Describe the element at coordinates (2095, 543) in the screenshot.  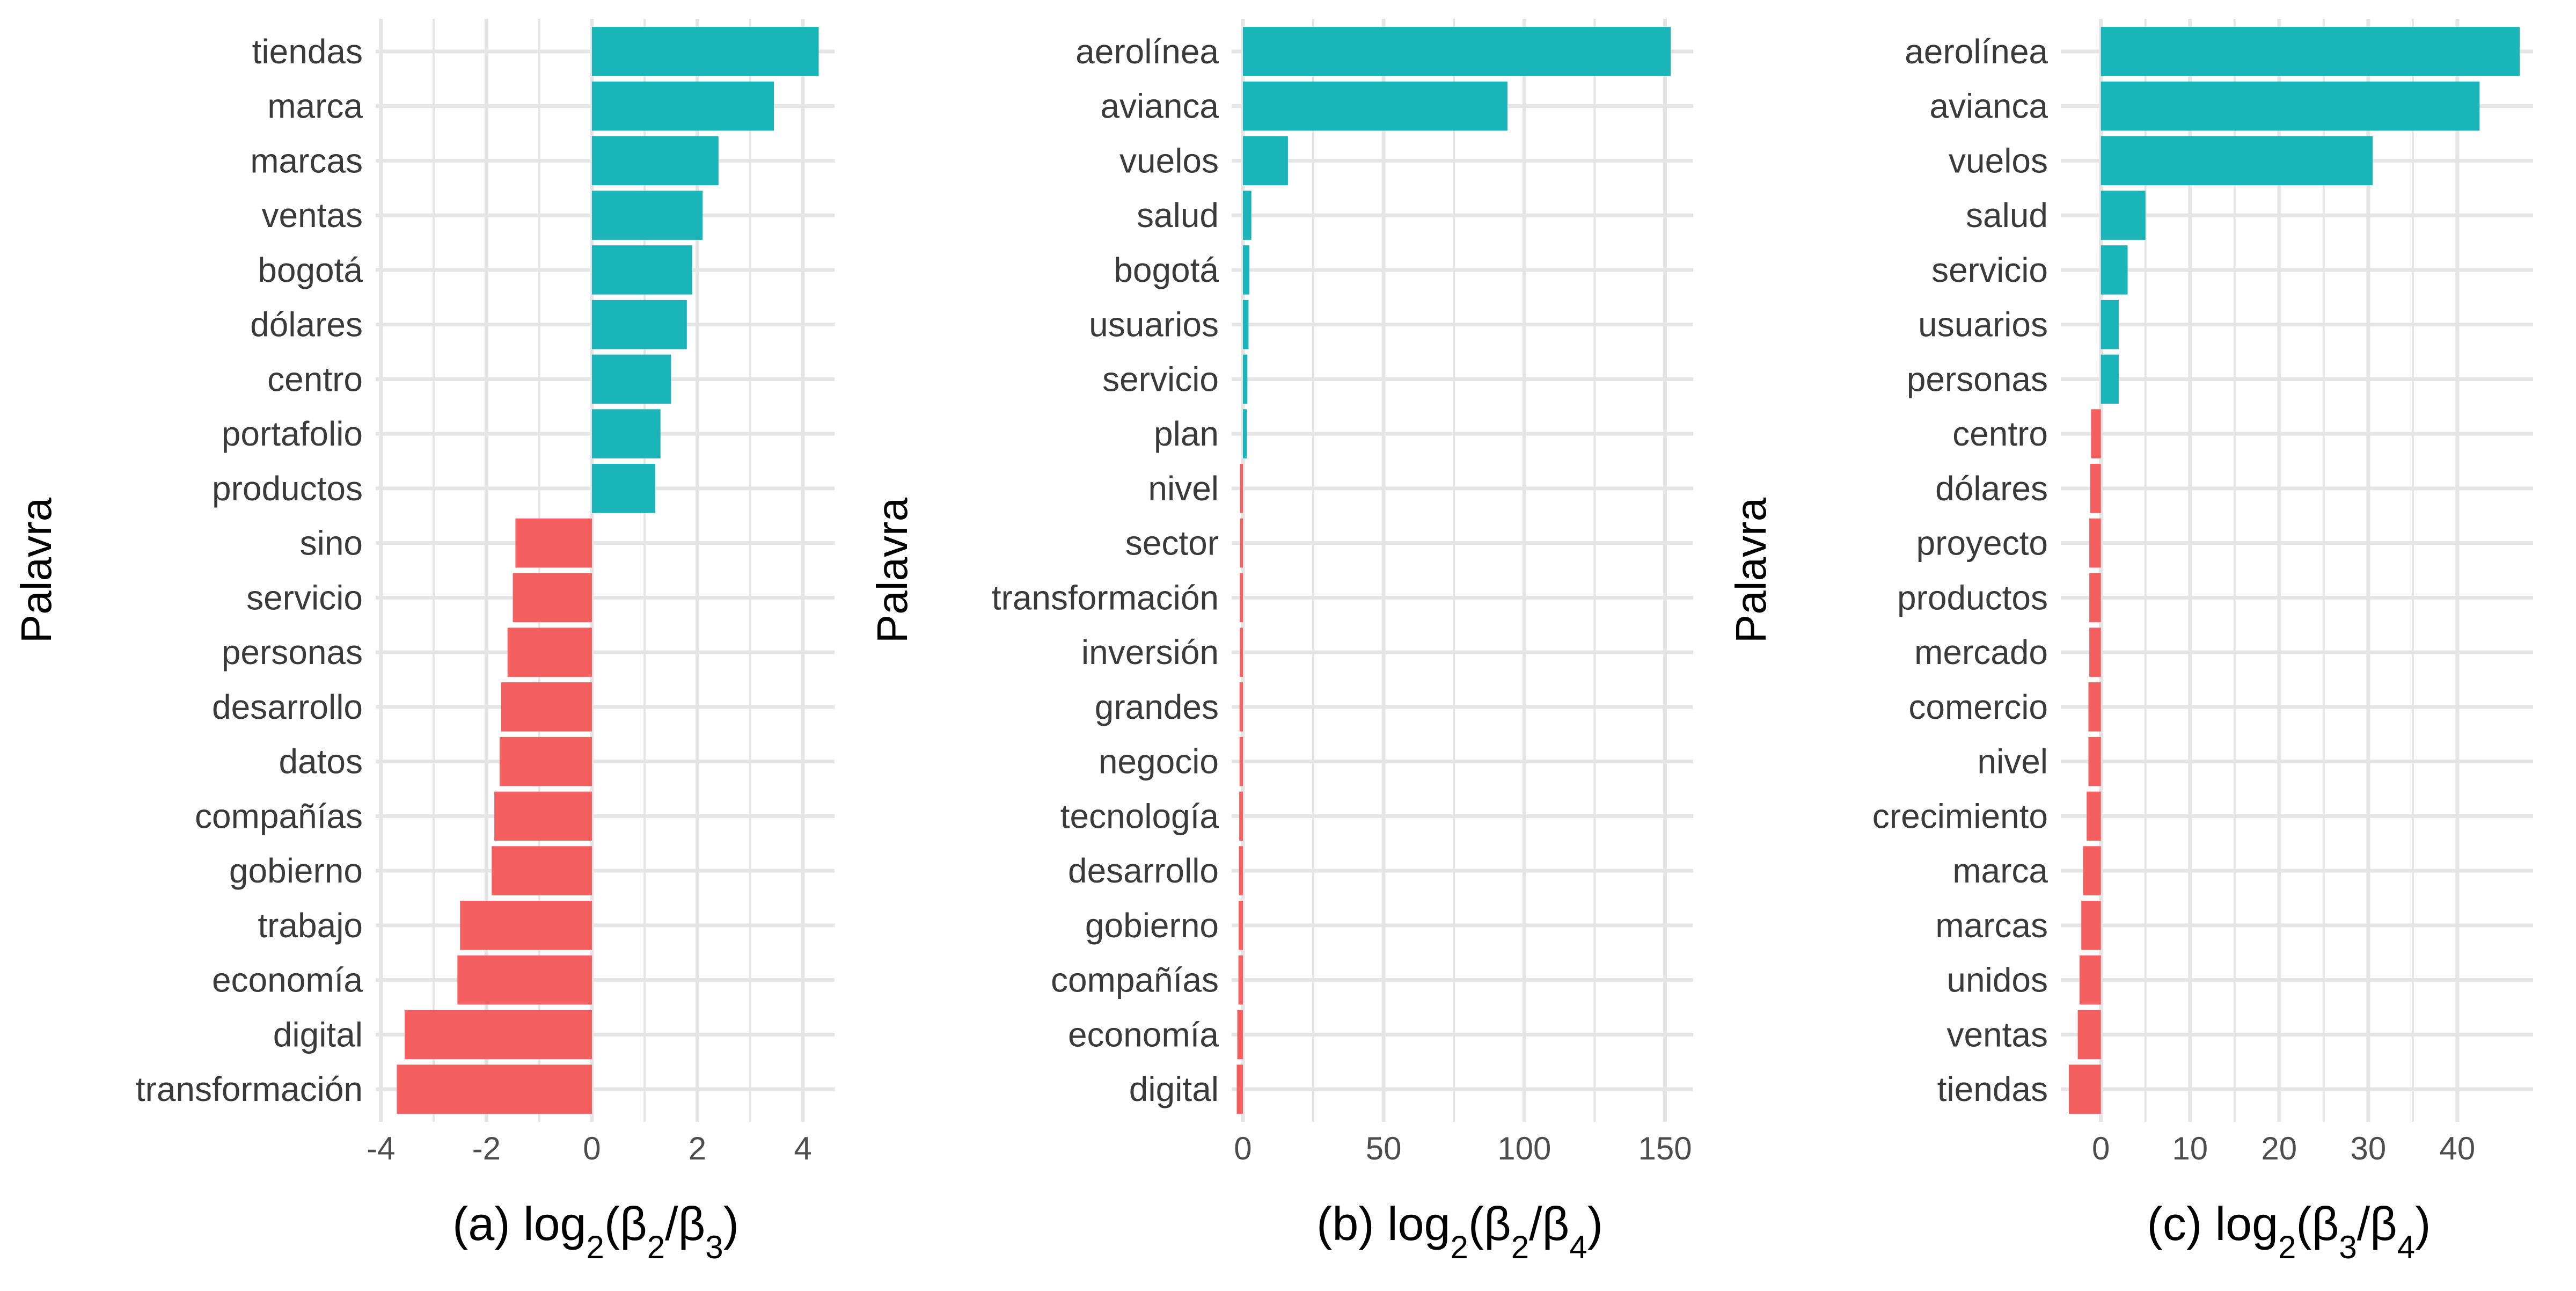
I see `bar-proyecto` at that location.